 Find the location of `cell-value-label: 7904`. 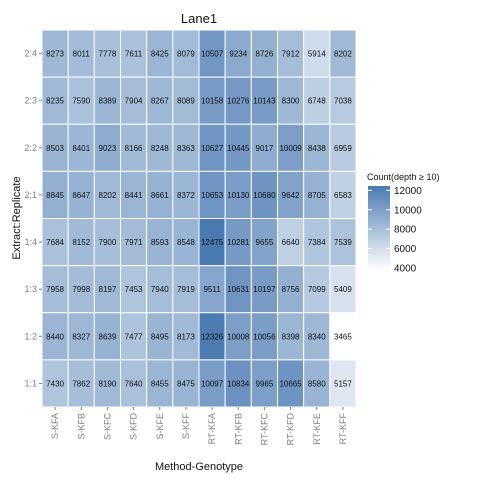

cell-value-label: 7904 is located at coordinates (134, 101).